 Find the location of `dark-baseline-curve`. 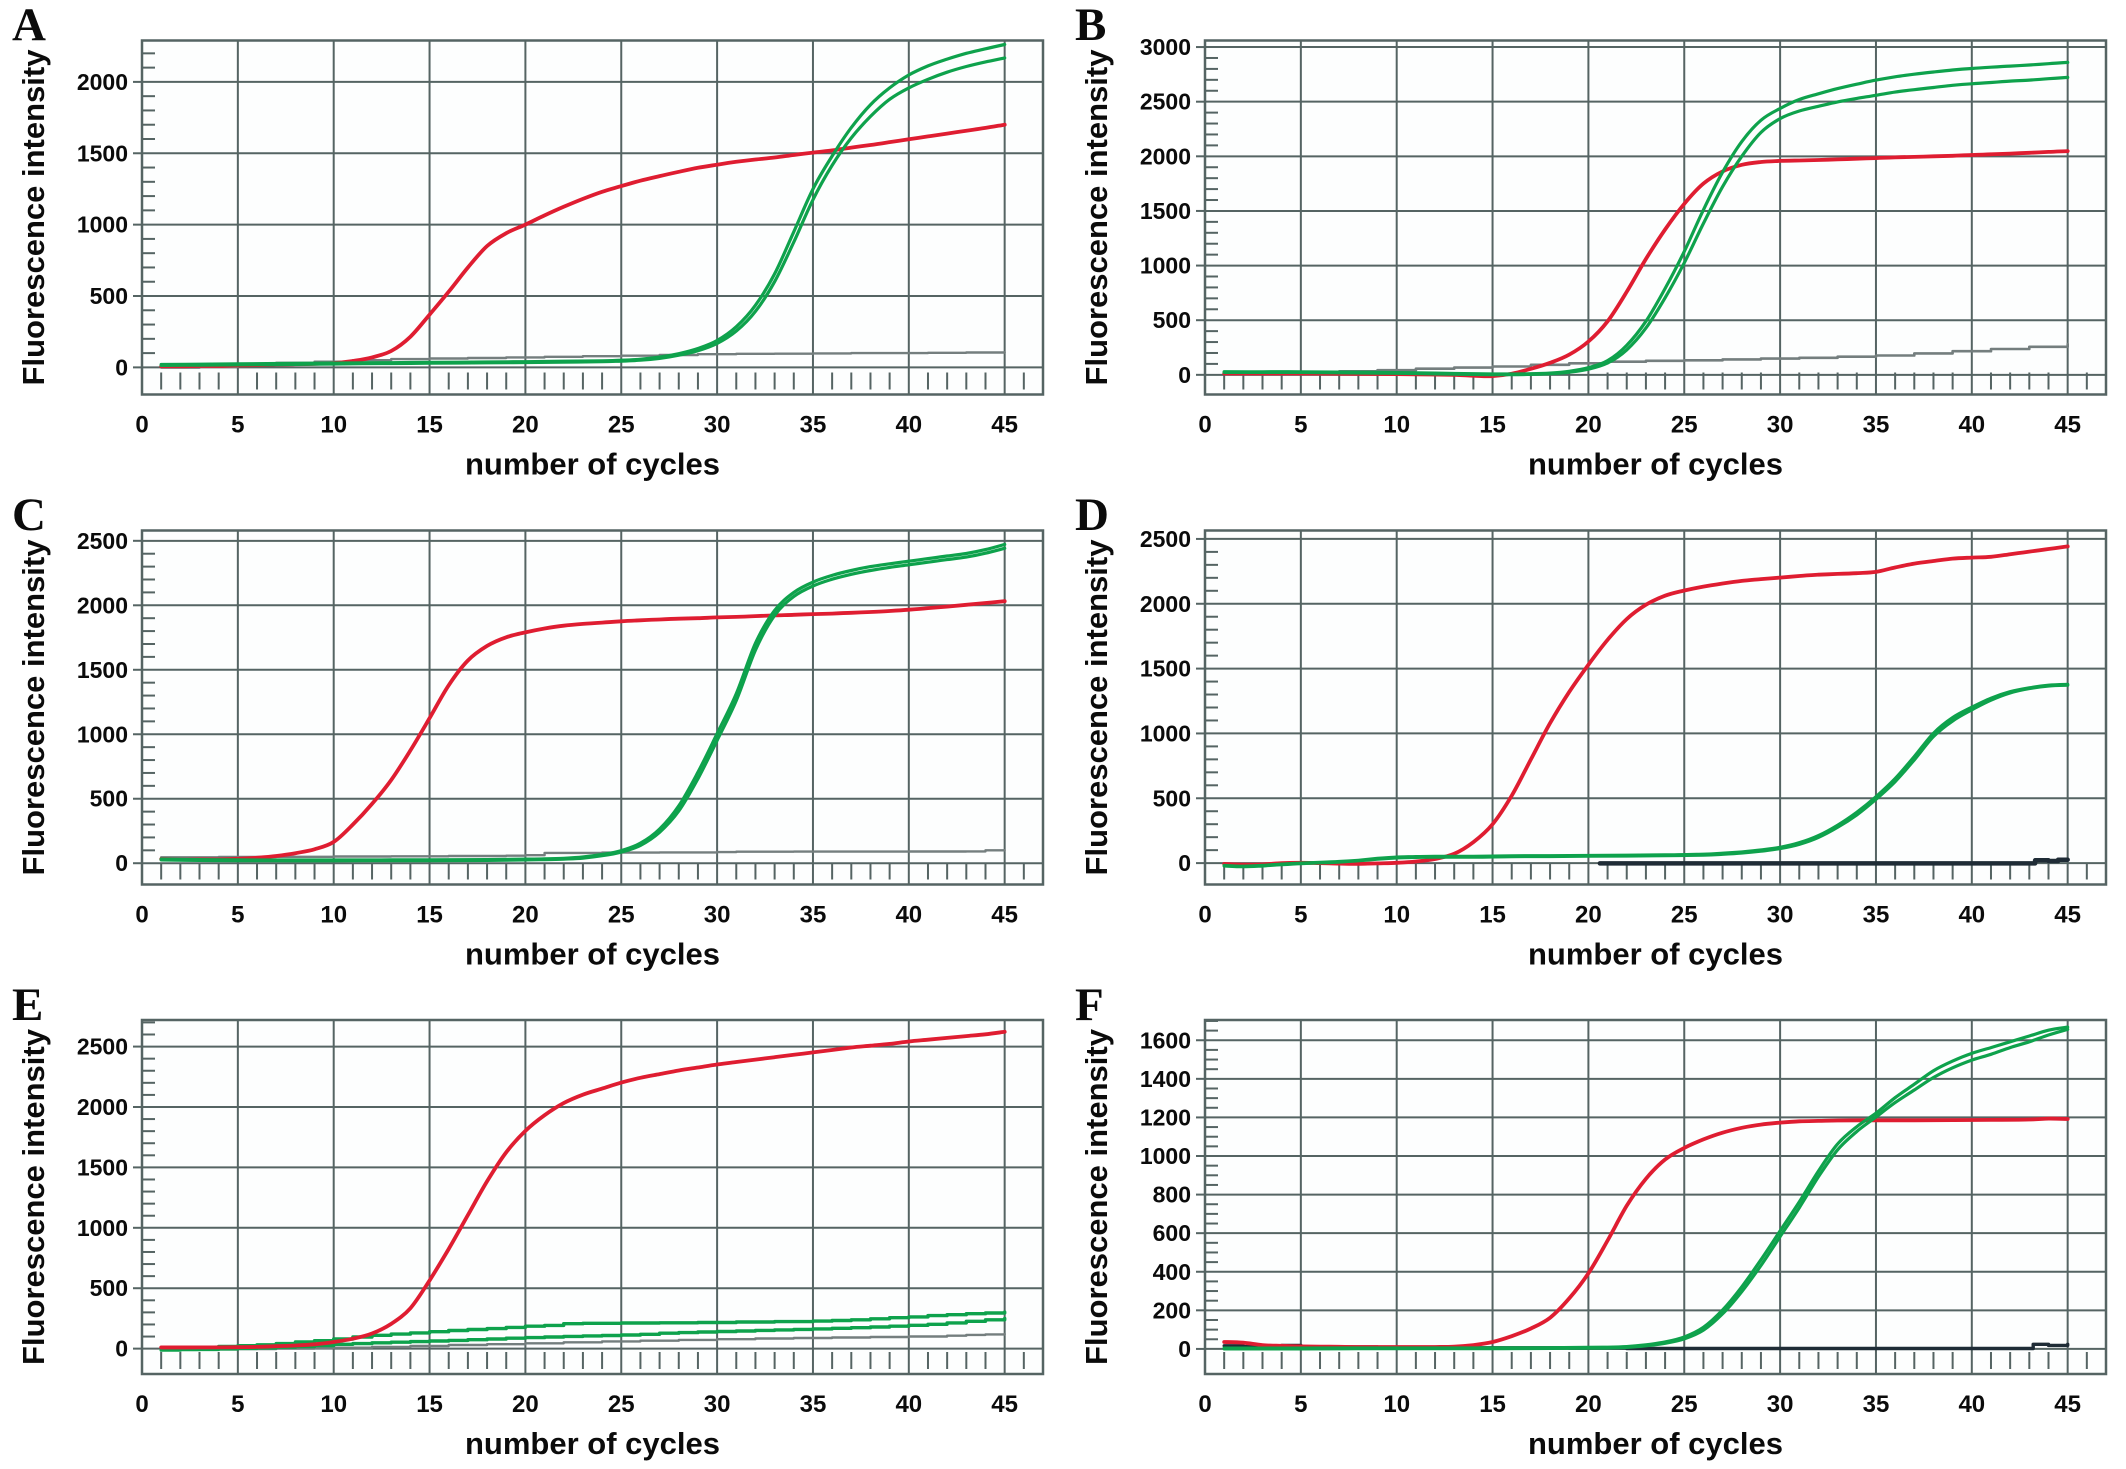

dark-baseline-curve is located at coordinates (1833, 861).